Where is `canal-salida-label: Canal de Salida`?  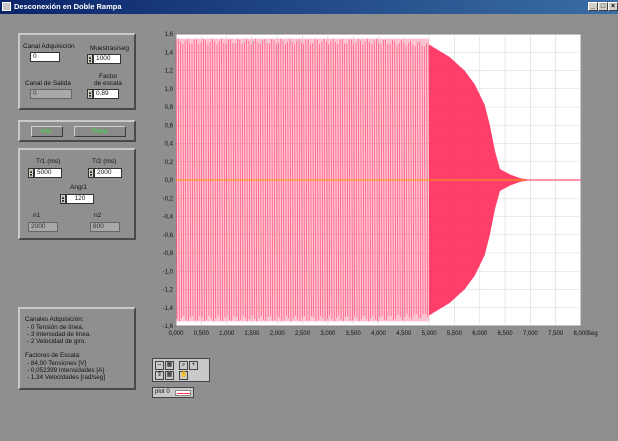 canal-salida-label: Canal de Salida is located at coordinates (48, 83).